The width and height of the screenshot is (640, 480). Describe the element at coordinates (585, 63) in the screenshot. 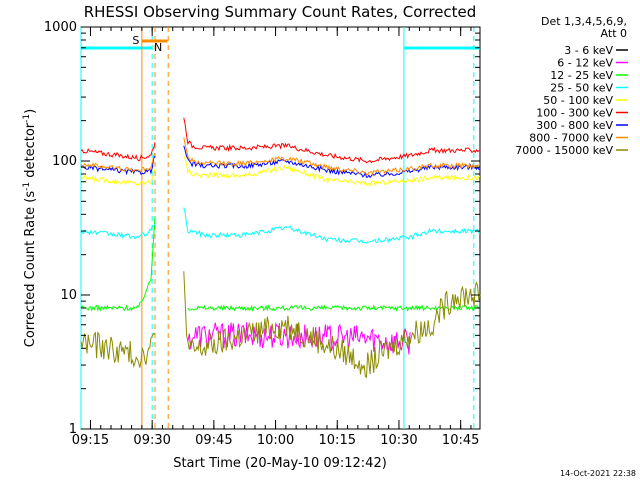

I see `legend-entry-label: 6 - 12 keV` at that location.